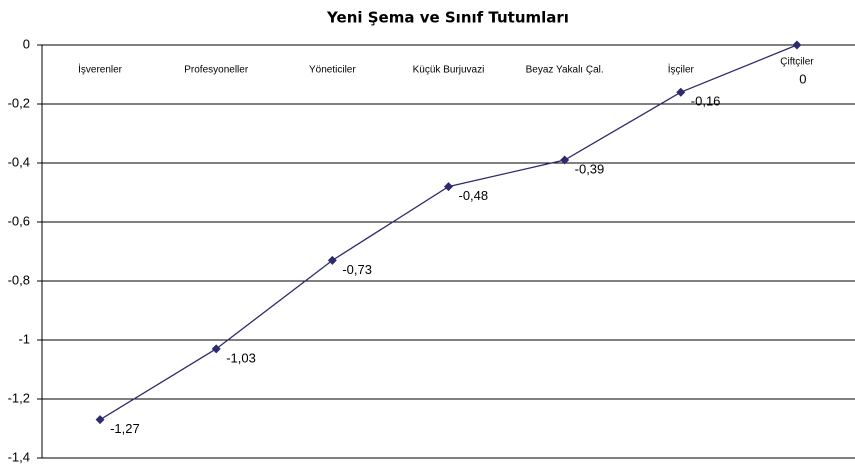 The image size is (855, 468). What do you see at coordinates (19, 279) in the screenshot?
I see `y-tick-label: -0,8` at bounding box center [19, 279].